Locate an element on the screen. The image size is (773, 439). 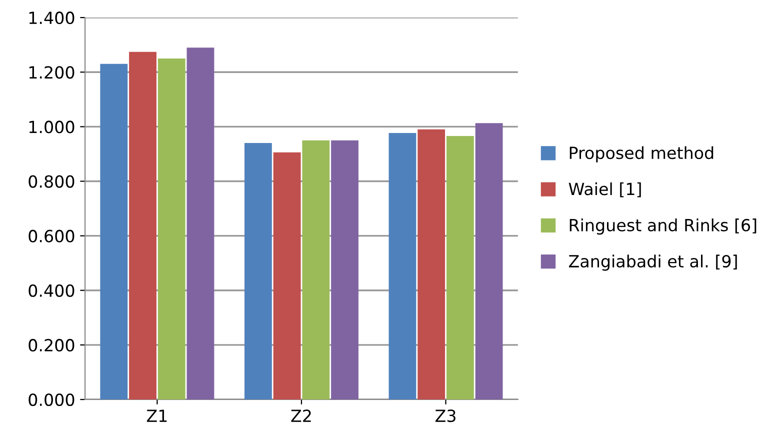
y-tick-label: 1.000 is located at coordinates (51, 127).